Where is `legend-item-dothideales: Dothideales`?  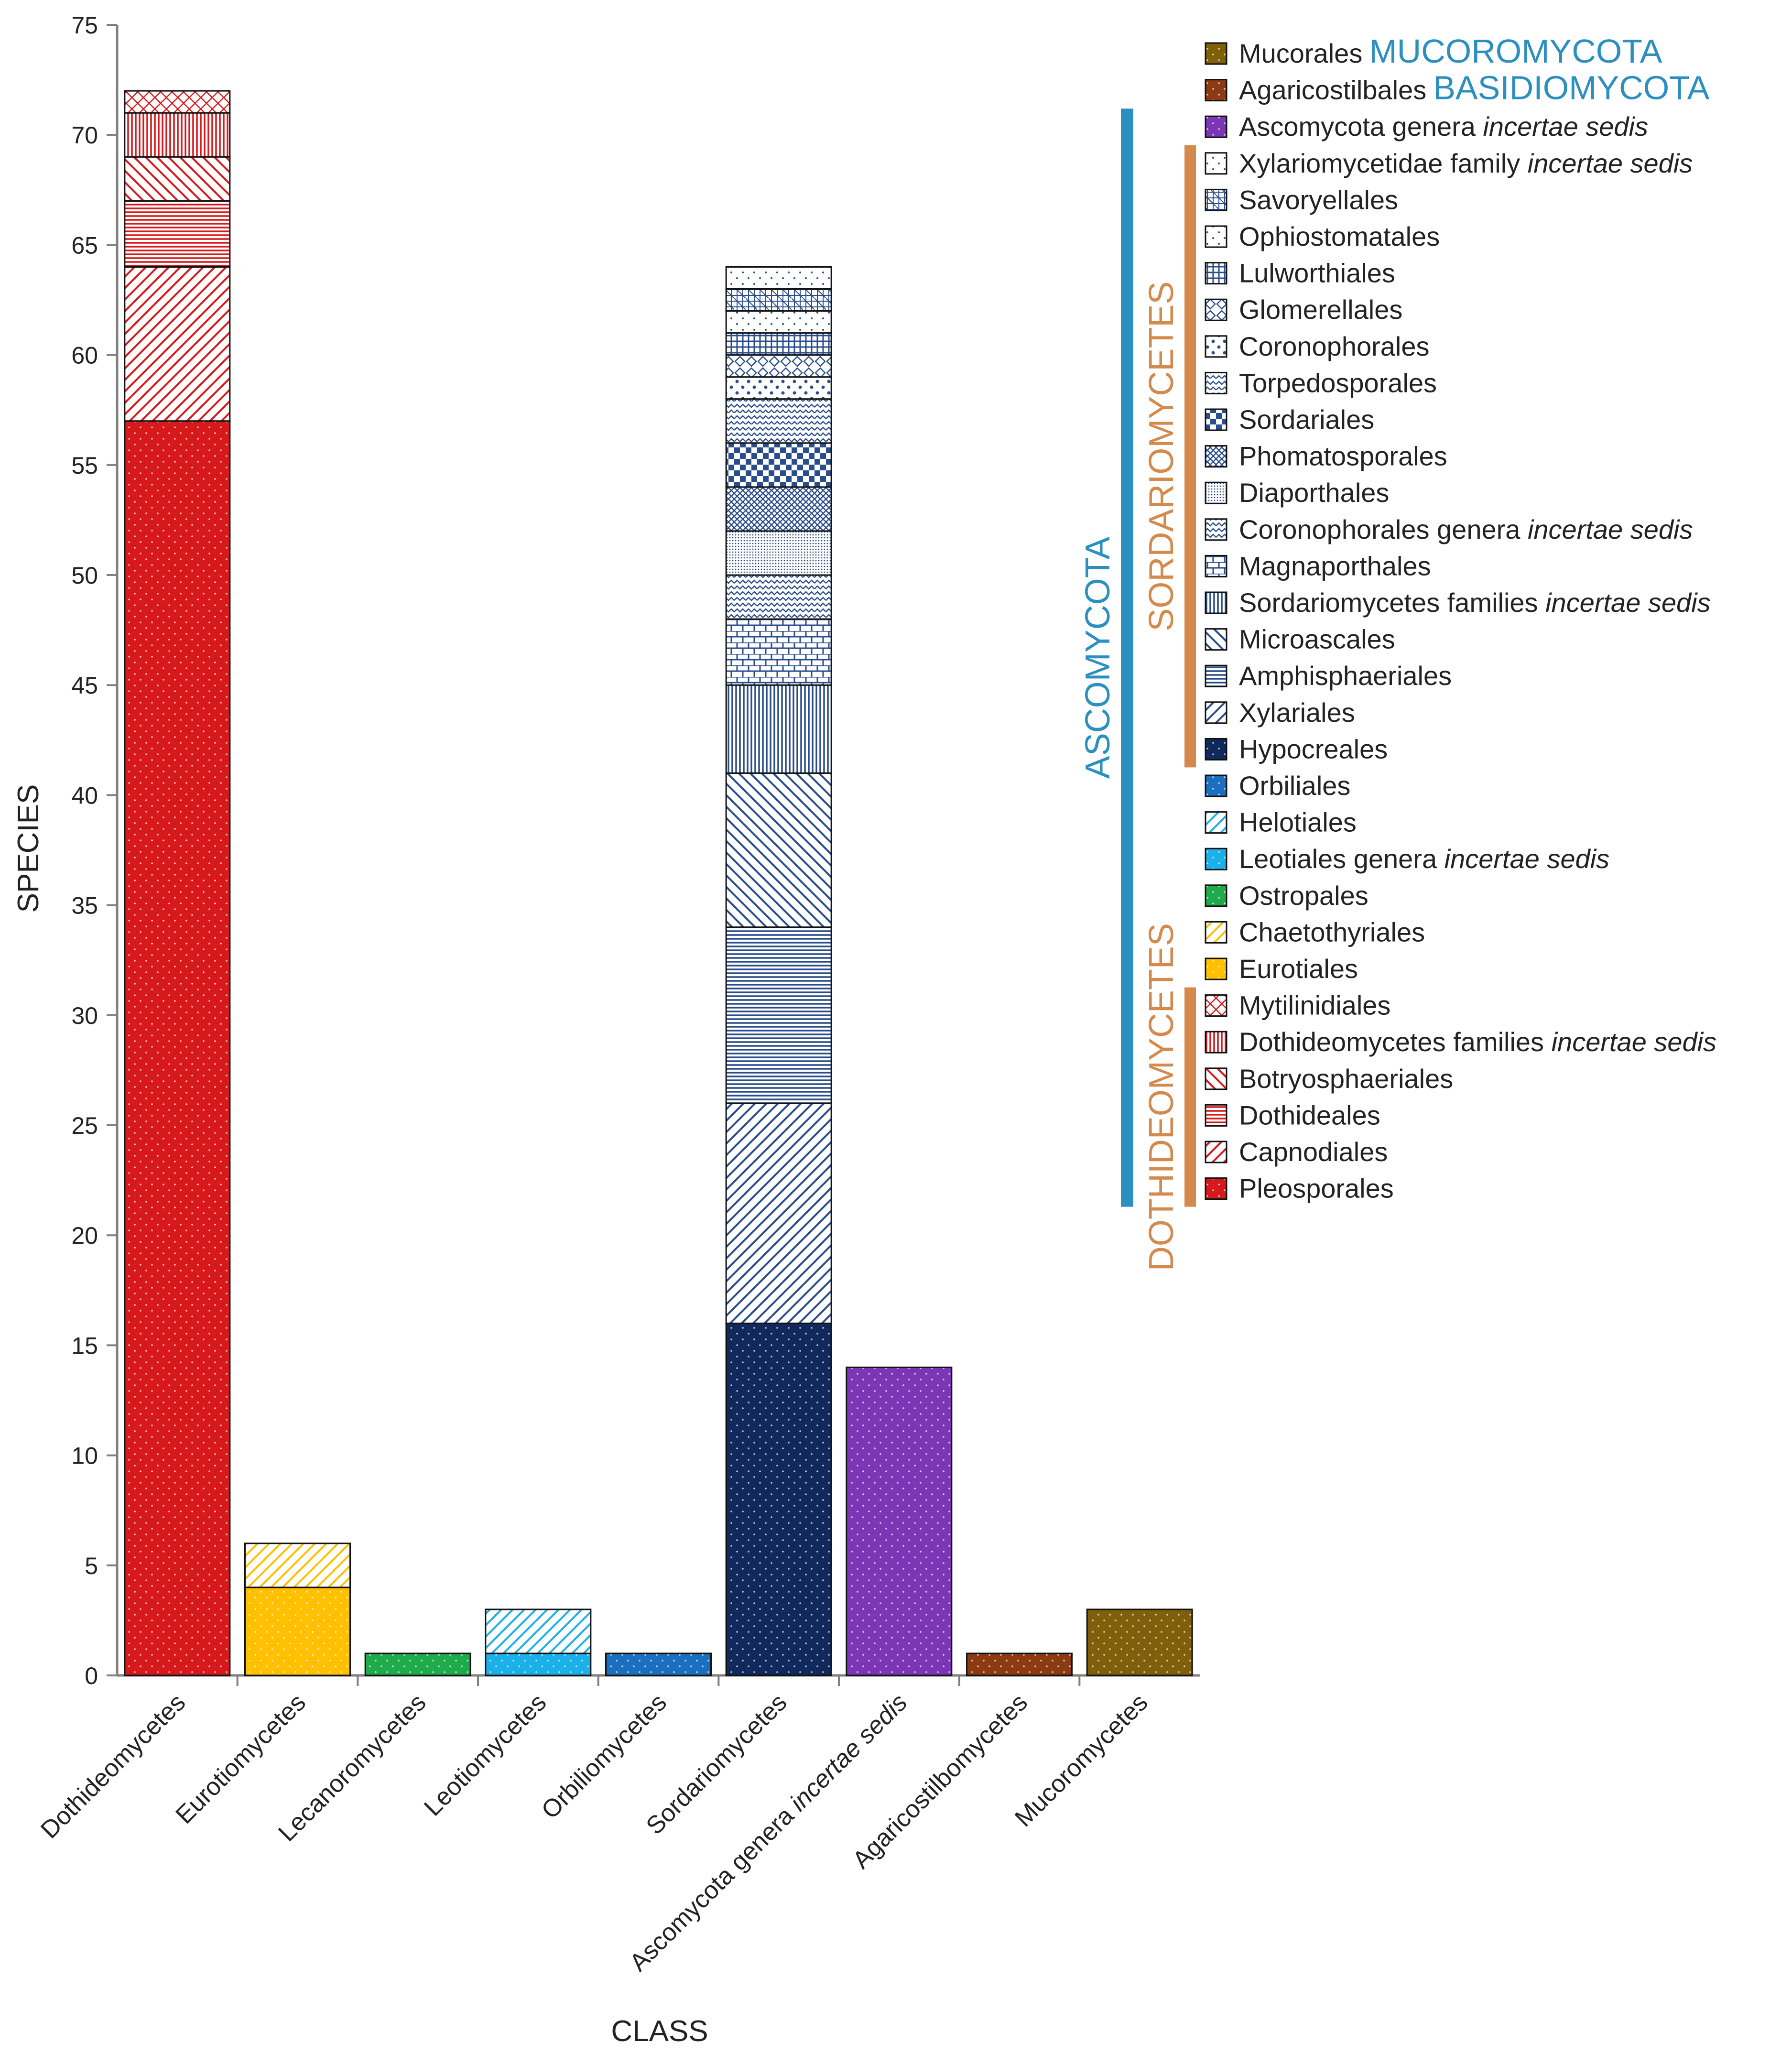 legend-item-dothideales: Dothideales is located at coordinates (1292, 1115).